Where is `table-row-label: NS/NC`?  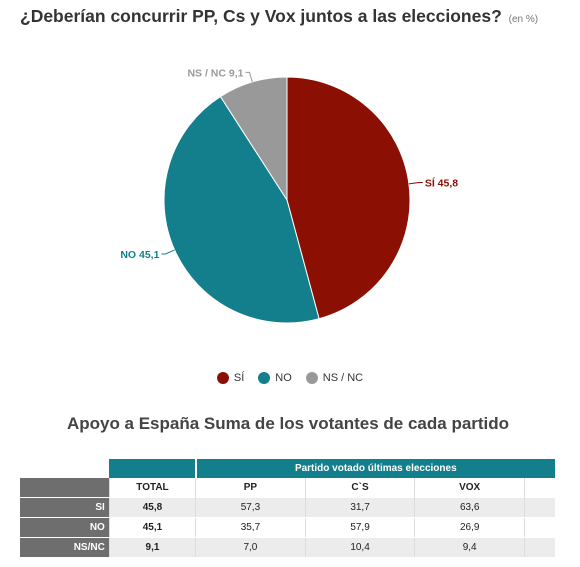 table-row-label: NS/NC is located at coordinates (65, 547).